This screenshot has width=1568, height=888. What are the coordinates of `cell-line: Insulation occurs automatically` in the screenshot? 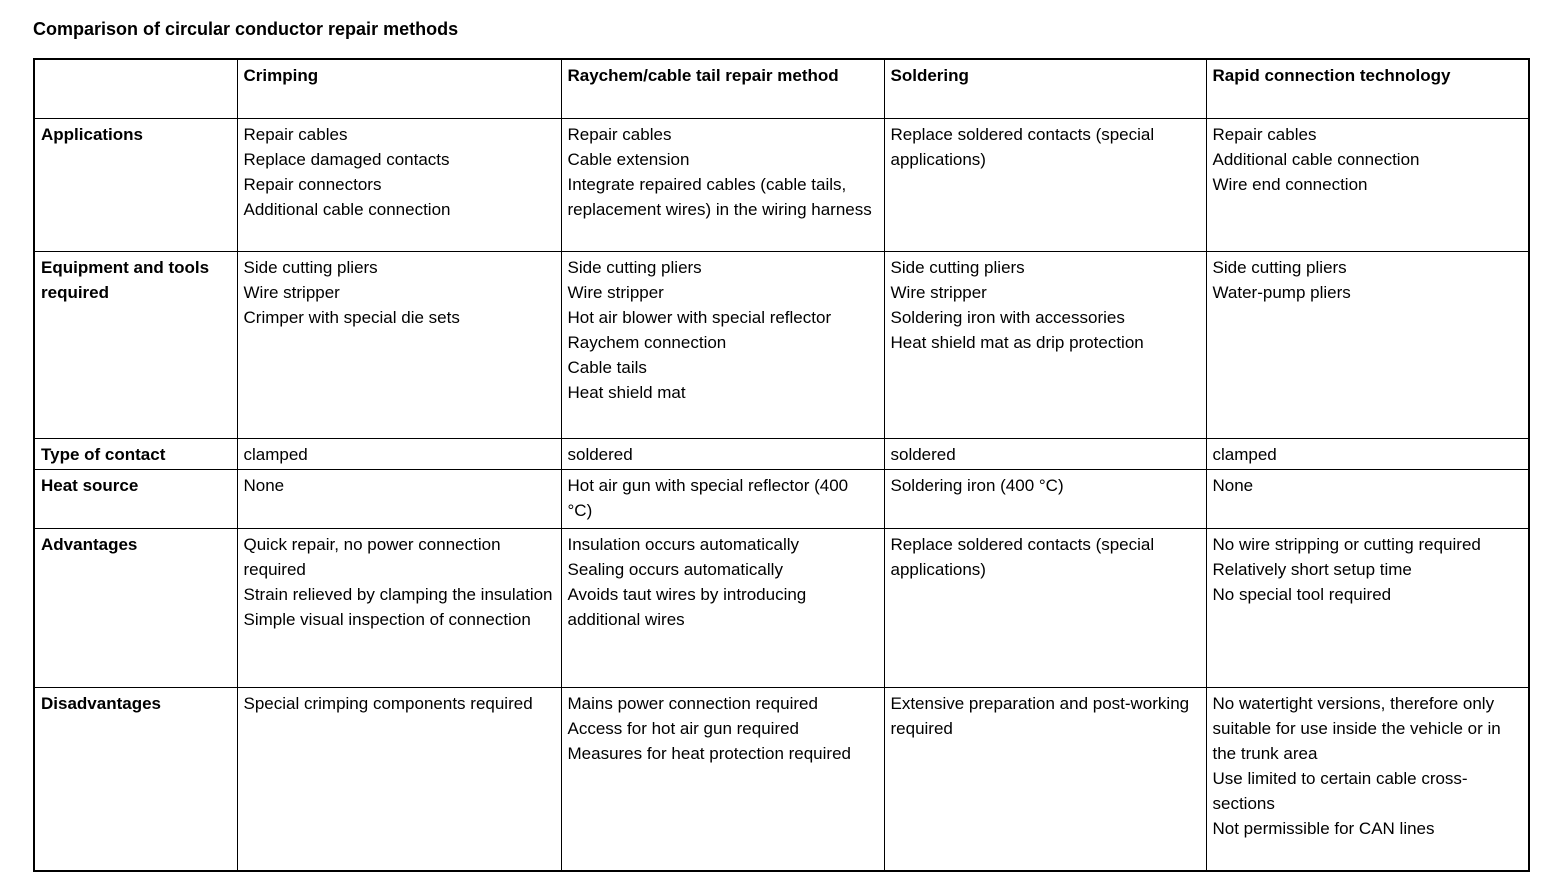 It's located at (683, 544).